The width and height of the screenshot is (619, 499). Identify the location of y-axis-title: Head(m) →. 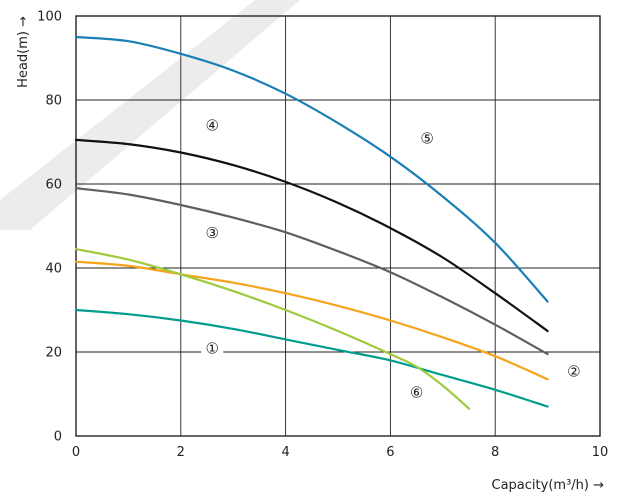
(23, 52).